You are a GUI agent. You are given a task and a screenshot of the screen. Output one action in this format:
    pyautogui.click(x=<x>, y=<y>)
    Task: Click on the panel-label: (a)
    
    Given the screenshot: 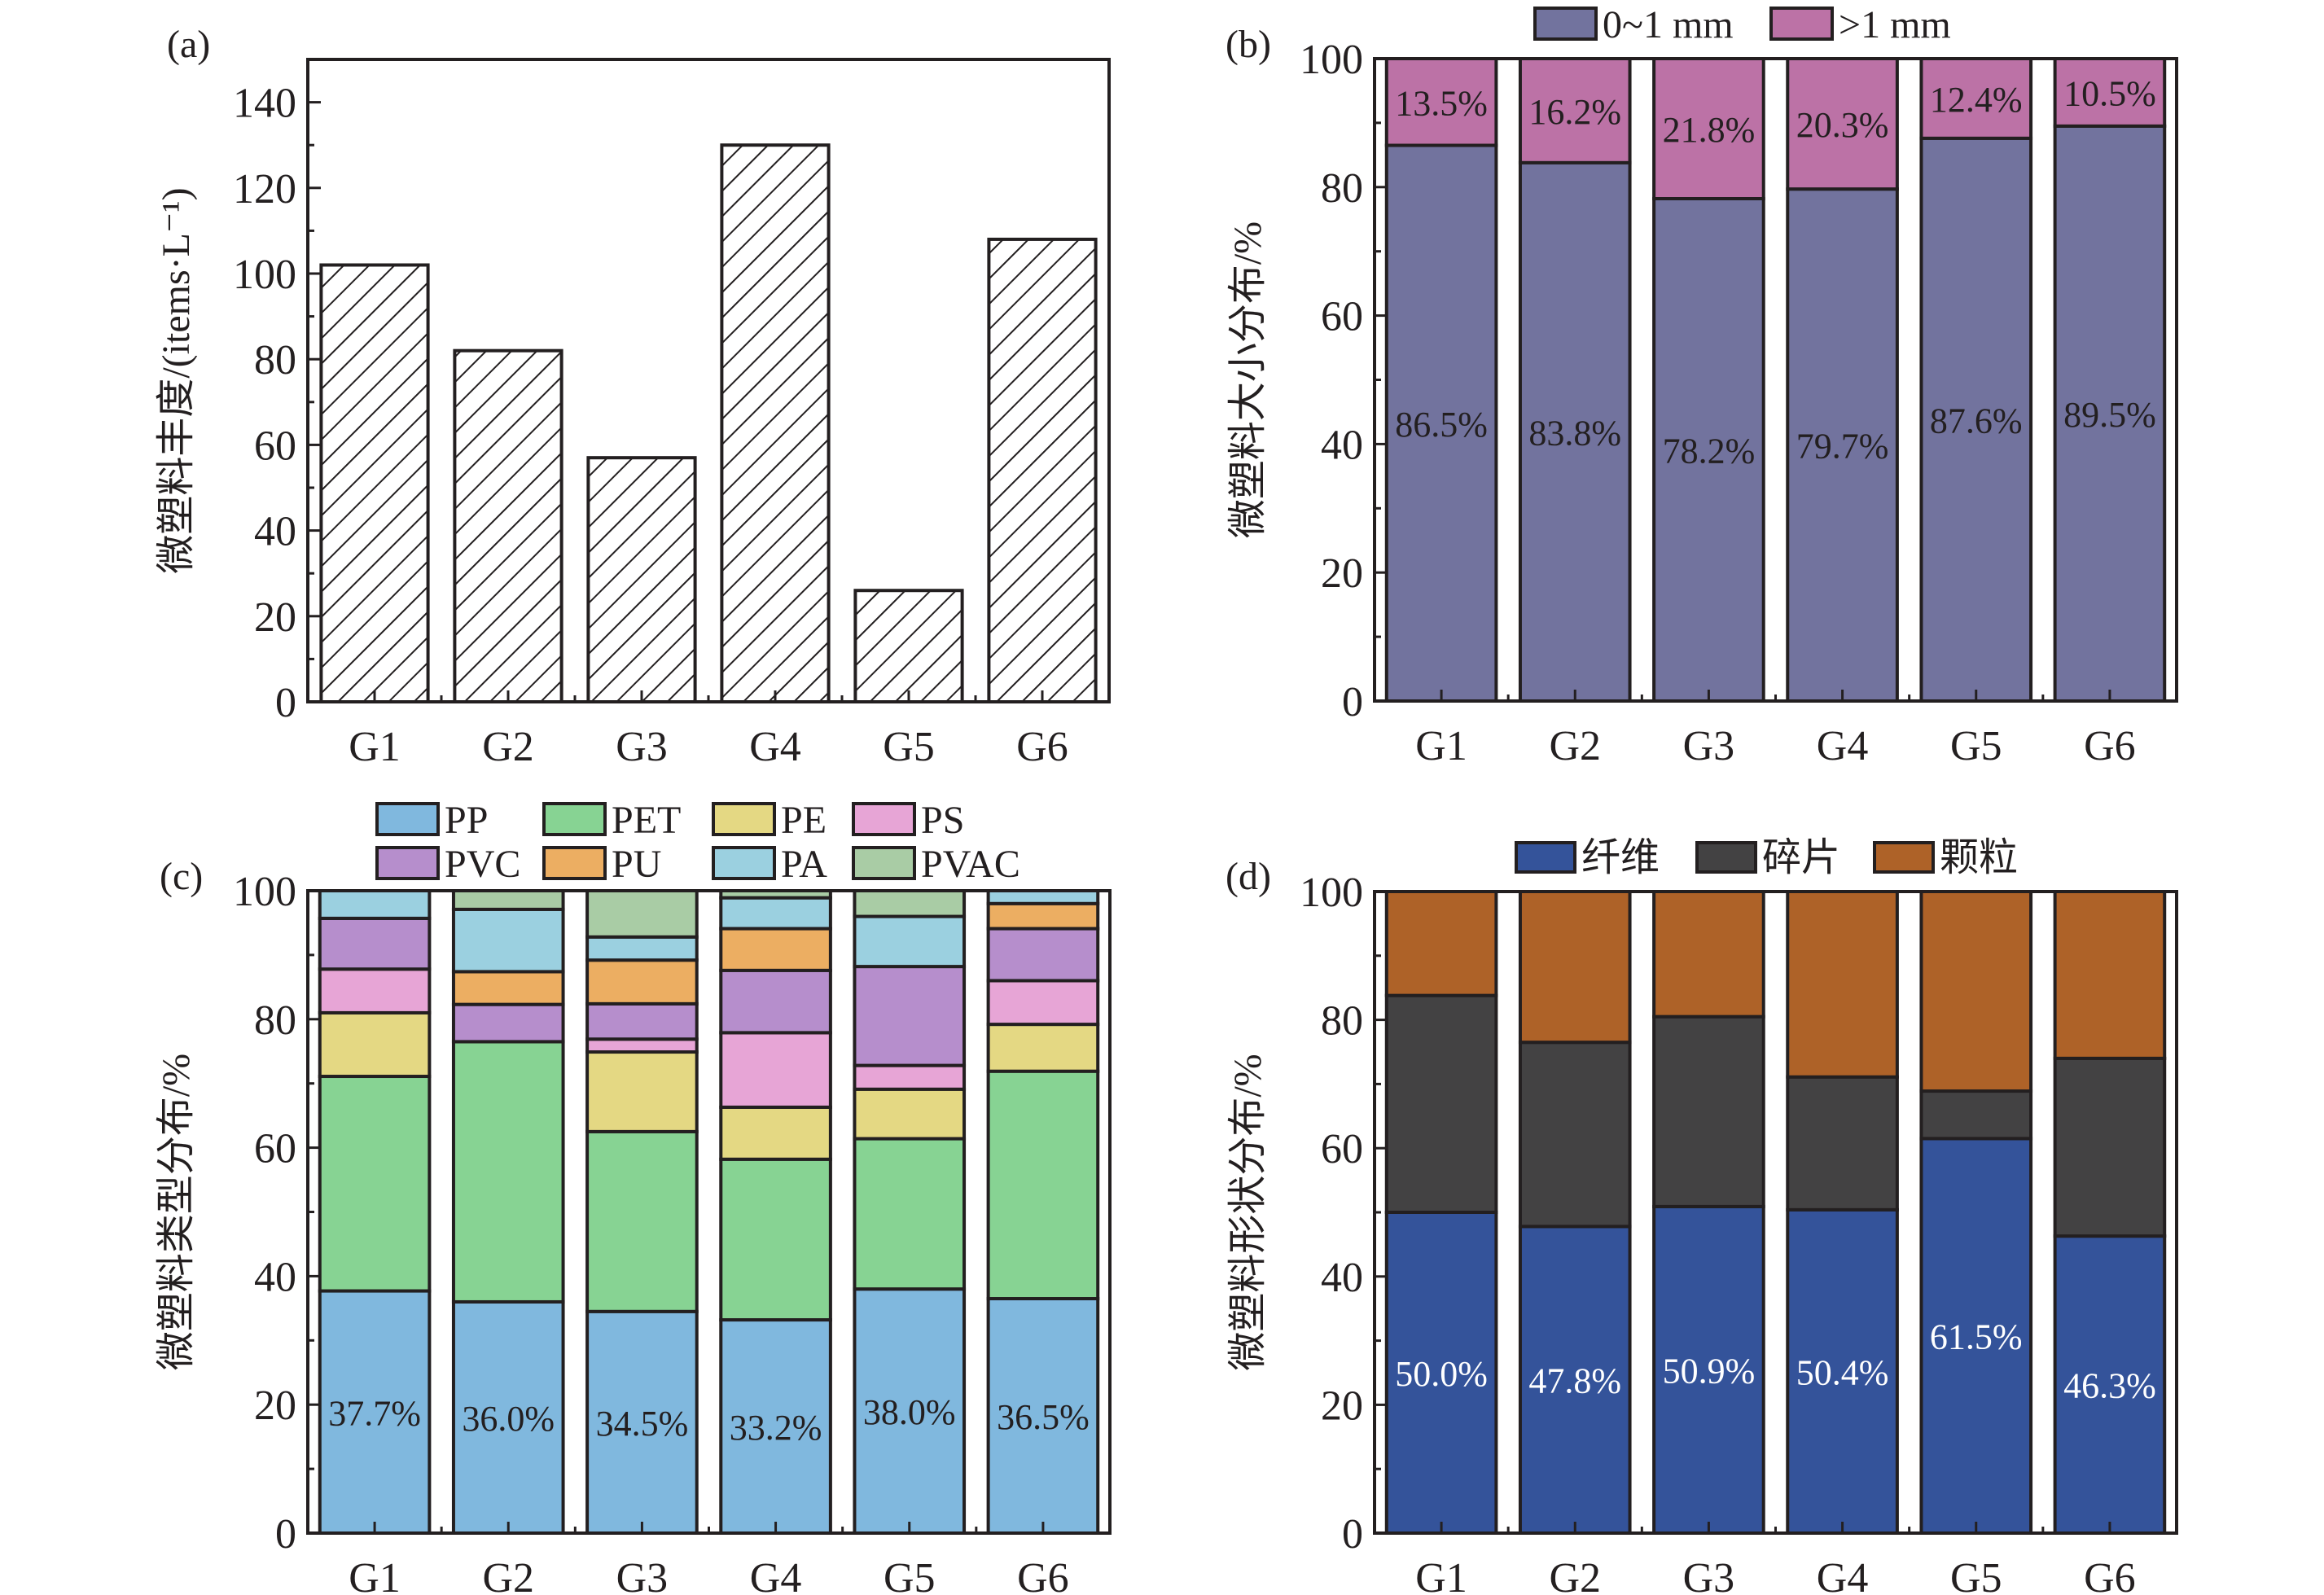 What is the action you would take?
    pyautogui.click(x=188, y=44)
    